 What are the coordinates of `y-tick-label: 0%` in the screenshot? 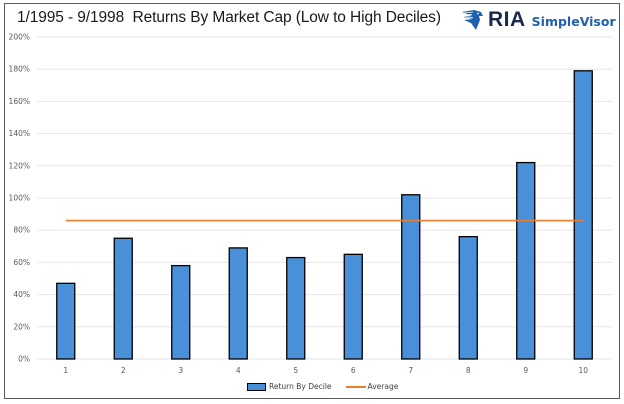 It's located at (24, 359).